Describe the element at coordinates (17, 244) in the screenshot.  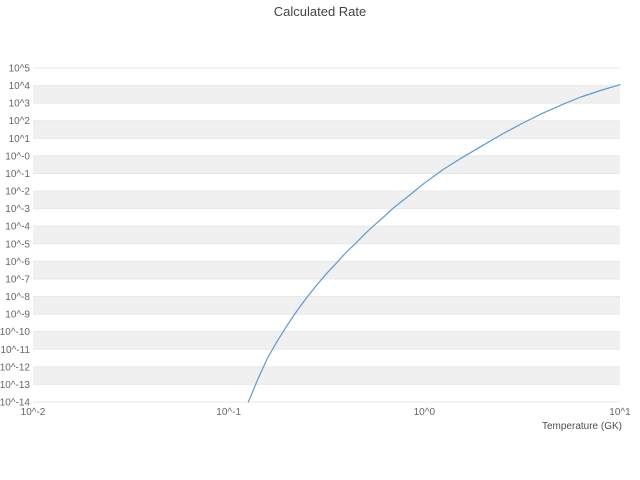
I see `y-tick-label: 10^-5` at that location.